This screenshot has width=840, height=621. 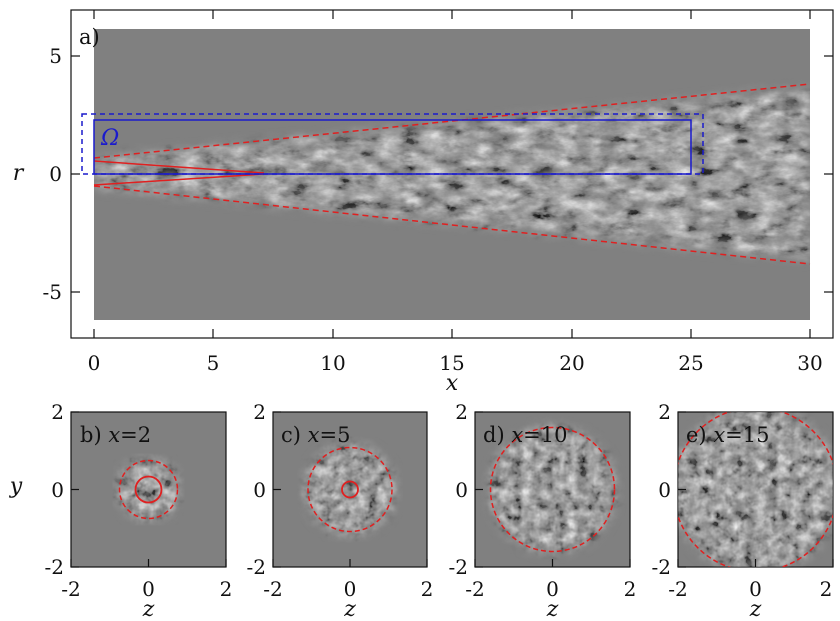 I want to click on panel-c: c) x=5, so click(x=350, y=489).